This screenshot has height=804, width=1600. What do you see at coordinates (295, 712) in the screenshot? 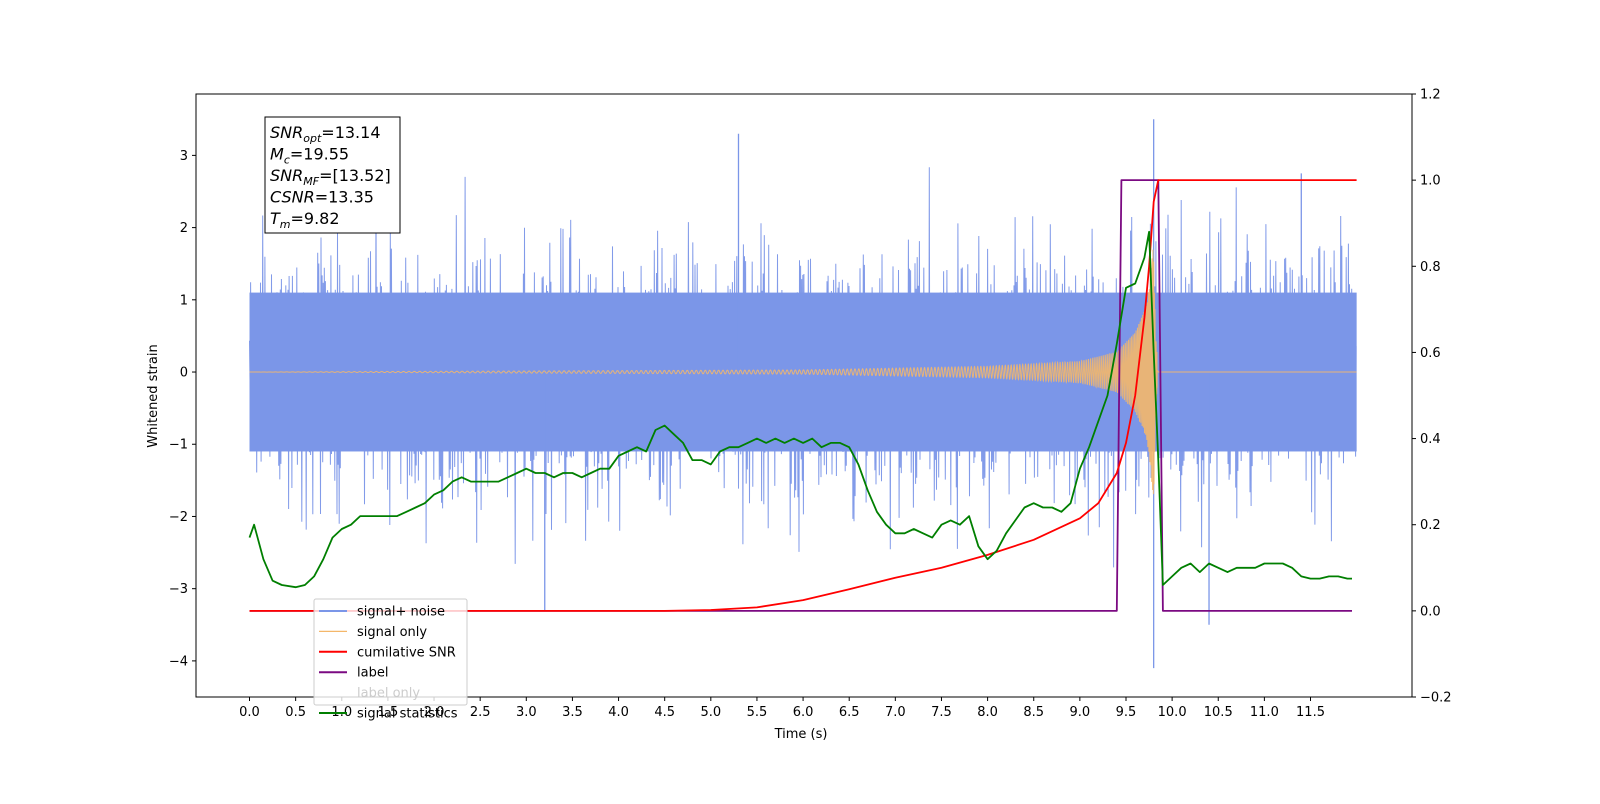
I see `x-tick-label: 0.5` at bounding box center [295, 712].